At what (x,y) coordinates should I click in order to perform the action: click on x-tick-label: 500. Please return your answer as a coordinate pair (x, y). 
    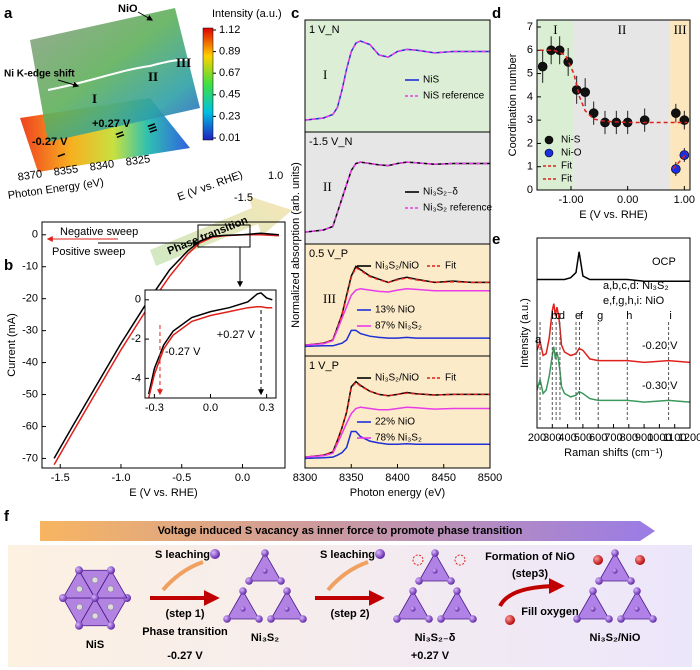
    Looking at the image, I should click on (583, 438).